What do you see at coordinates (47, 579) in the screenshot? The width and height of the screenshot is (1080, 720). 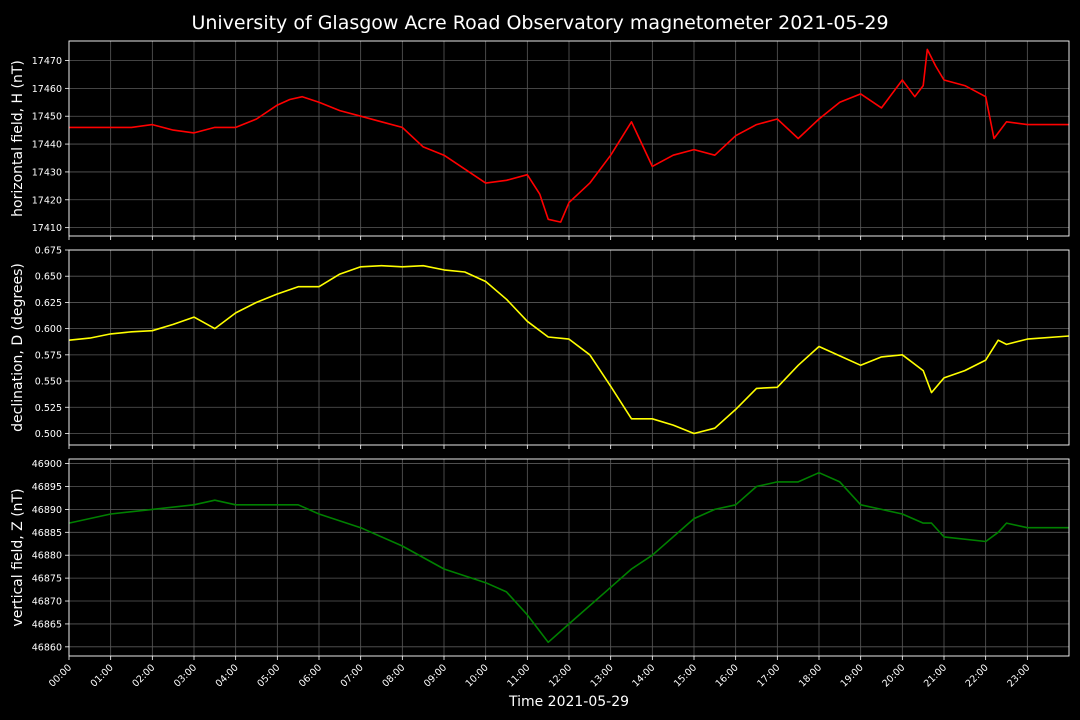 I see `y-tick-label: 46875` at bounding box center [47, 579].